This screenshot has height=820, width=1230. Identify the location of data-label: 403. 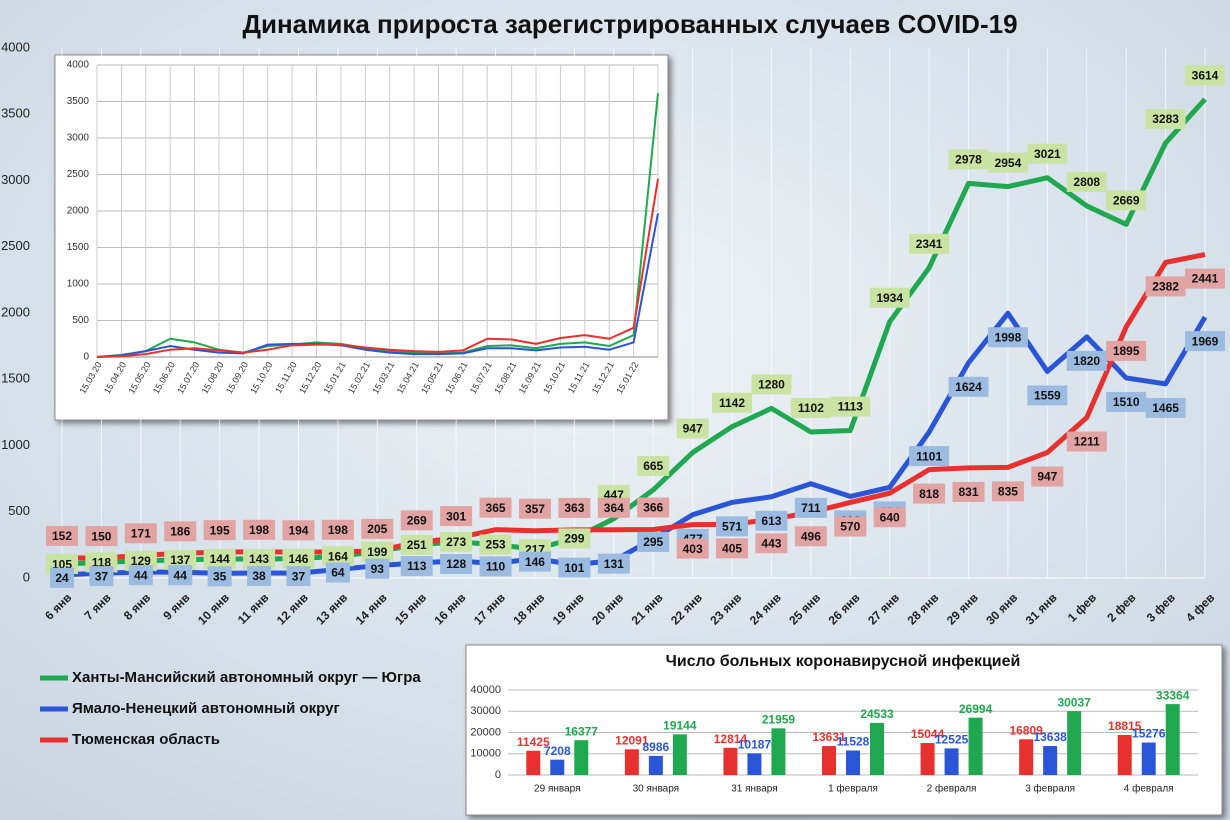
(693, 549).